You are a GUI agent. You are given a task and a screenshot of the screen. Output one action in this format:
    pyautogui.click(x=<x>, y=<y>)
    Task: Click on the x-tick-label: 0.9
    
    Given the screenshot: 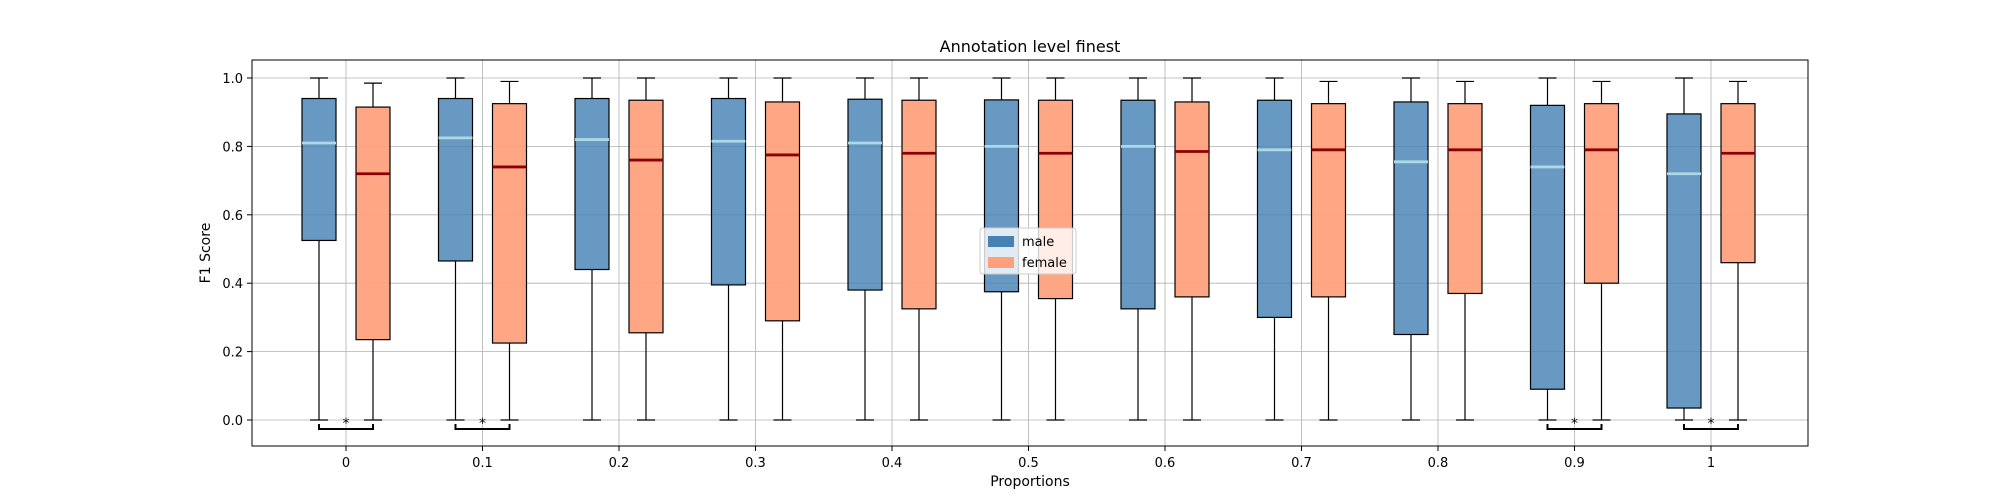 What is the action you would take?
    pyautogui.click(x=1574, y=463)
    